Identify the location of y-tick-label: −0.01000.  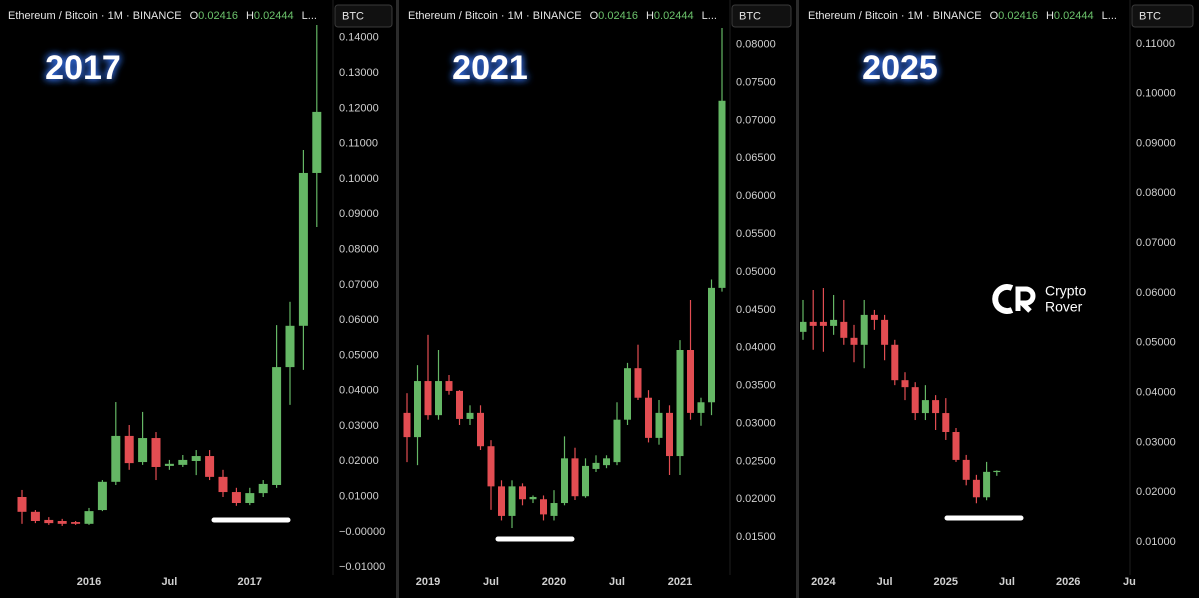
(362, 567).